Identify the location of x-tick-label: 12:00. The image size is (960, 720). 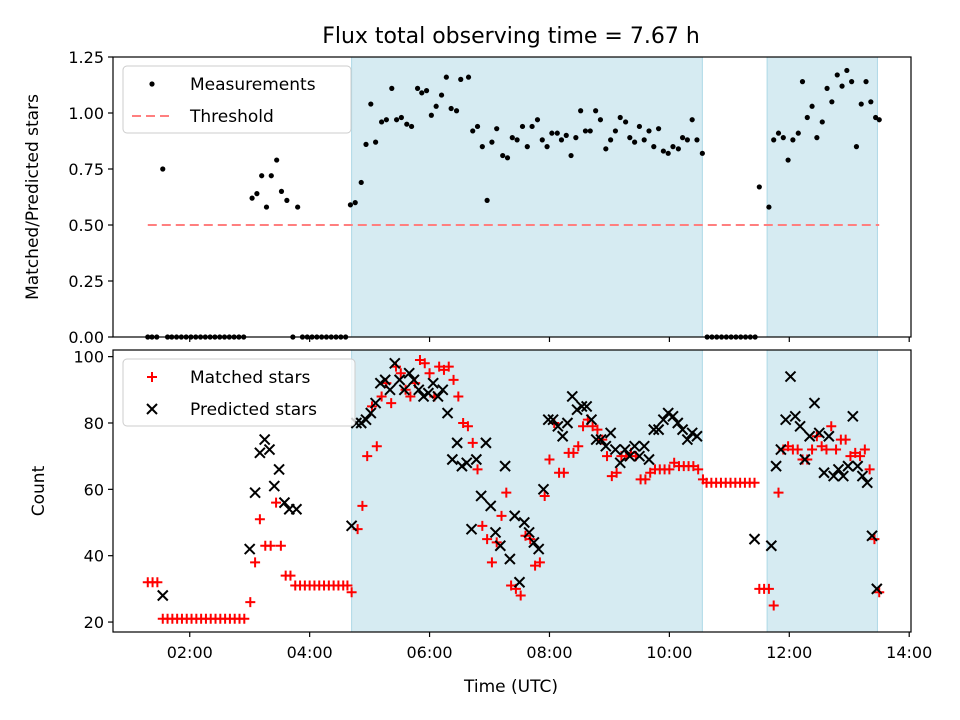
(789, 652).